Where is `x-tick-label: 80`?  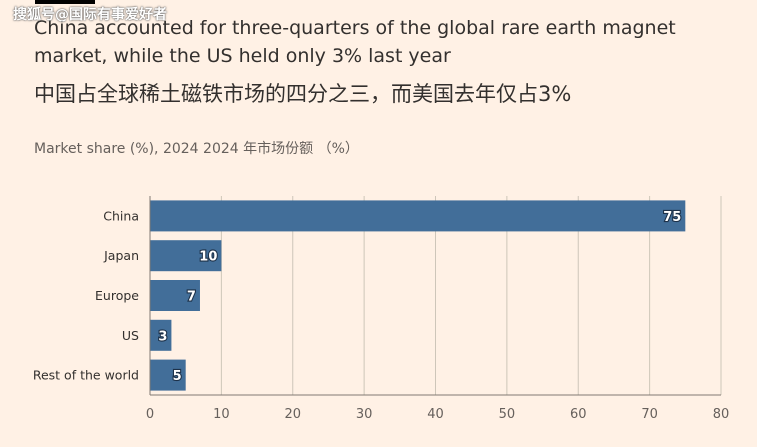
x-tick-label: 80 is located at coordinates (721, 414).